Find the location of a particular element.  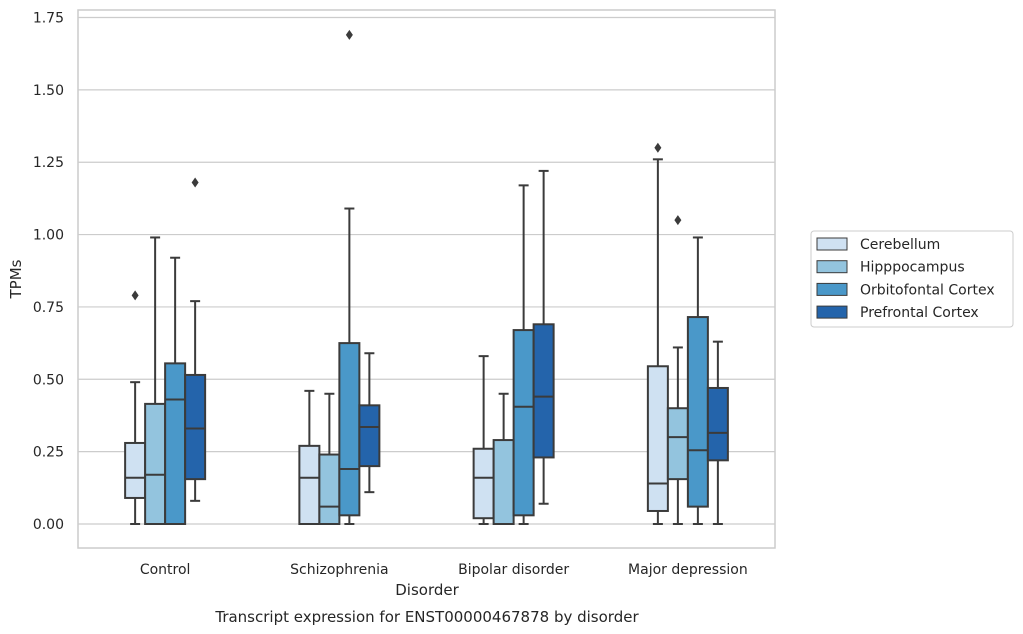

y-axis-label: TPMs is located at coordinates (16, 279).